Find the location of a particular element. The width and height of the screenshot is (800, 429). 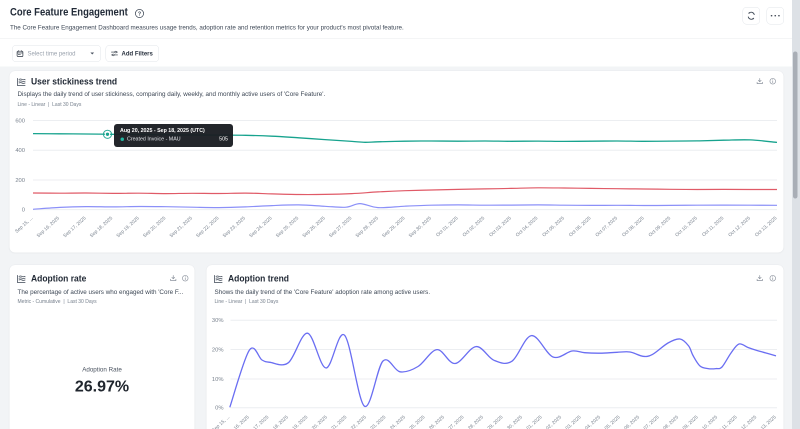

svg-text: 400 is located at coordinates (20, 151).